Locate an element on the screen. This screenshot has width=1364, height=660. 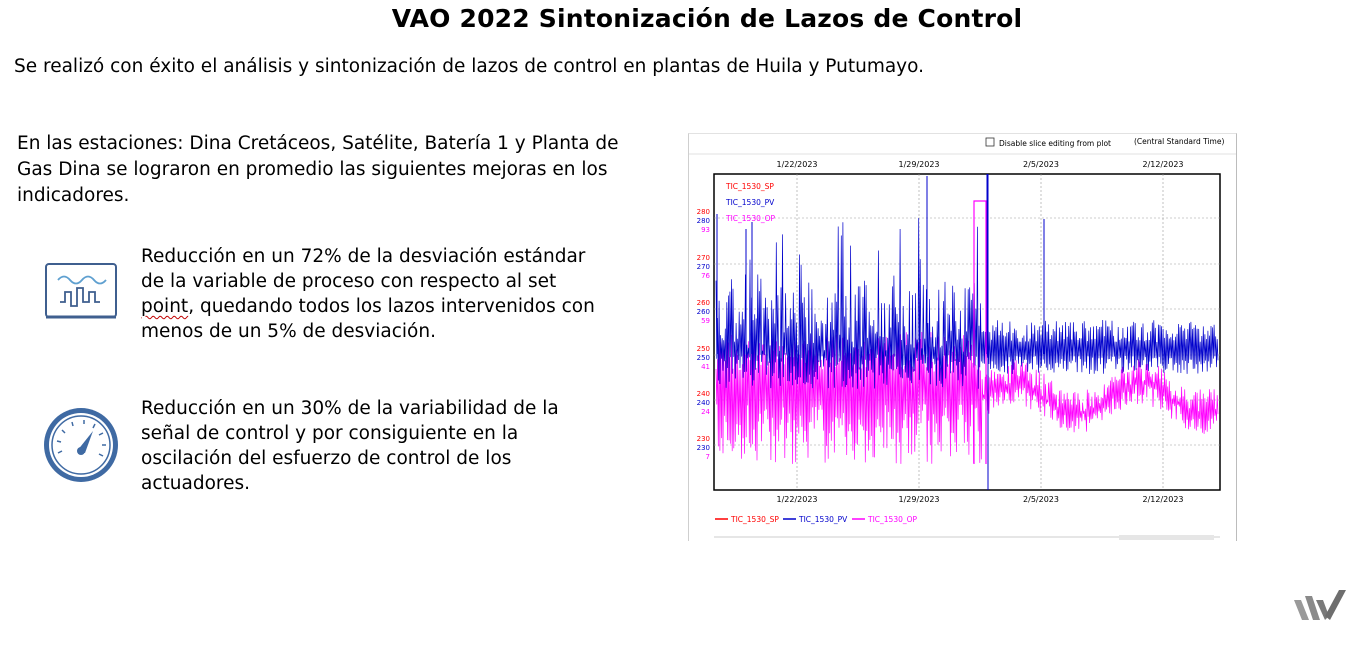
chart-scrollbar is located at coordinates (1166, 537).